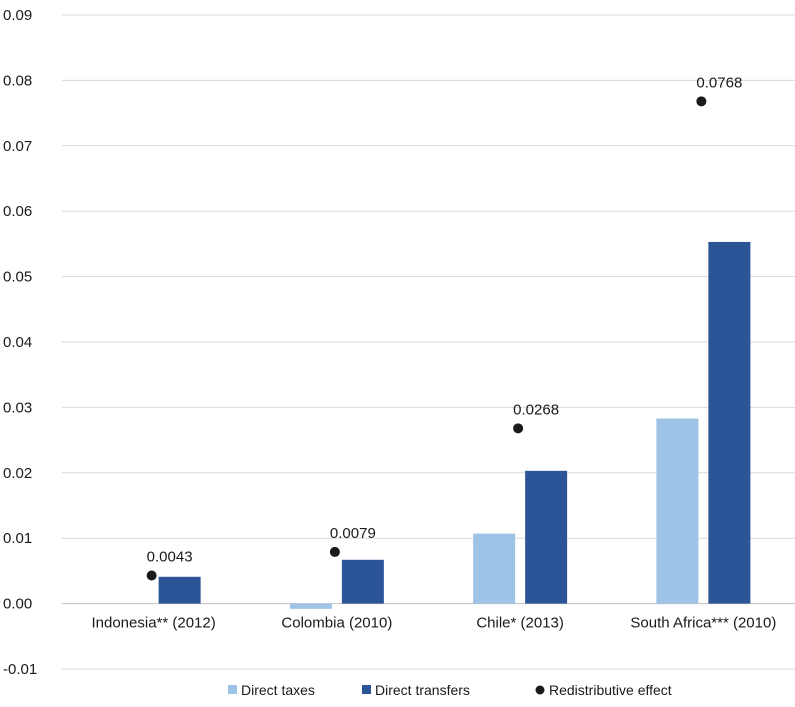  I want to click on redistributive-value-label: 0.0768, so click(719, 82).